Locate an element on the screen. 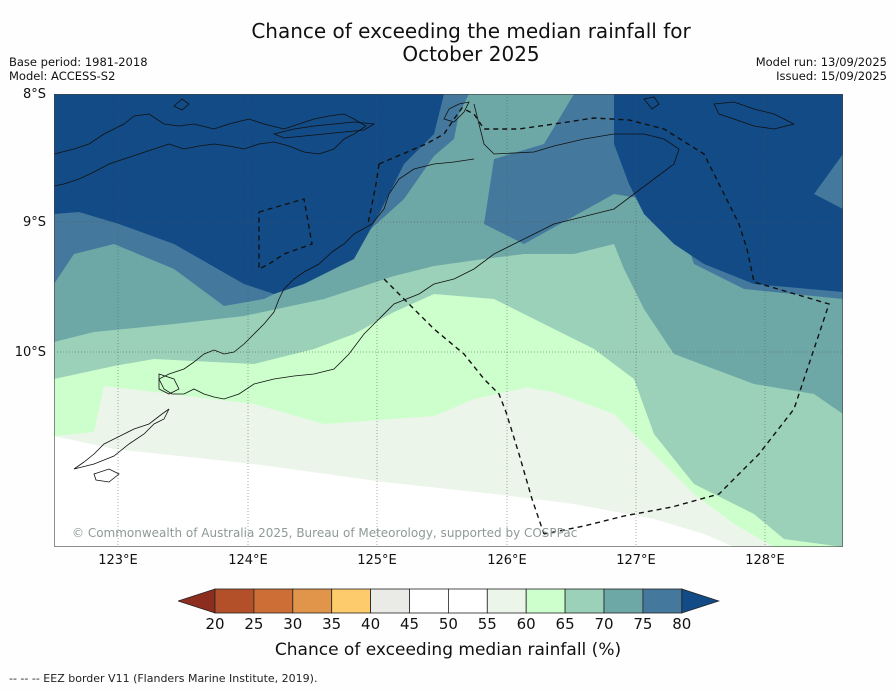 This screenshot has height=690, width=896. model-run: Model run: 13/09/2025 is located at coordinates (821, 62).